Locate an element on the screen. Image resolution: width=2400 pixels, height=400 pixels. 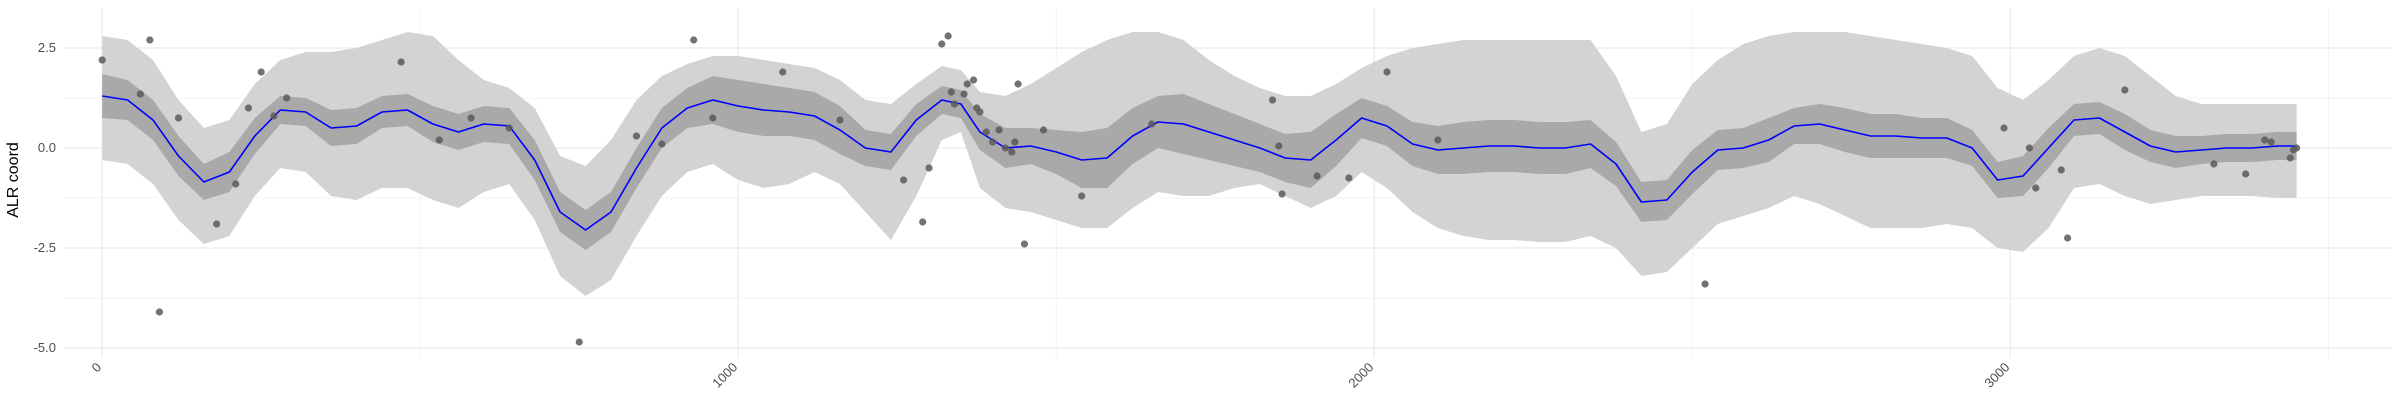
x-tick-label: 1000 is located at coordinates (724, 375).